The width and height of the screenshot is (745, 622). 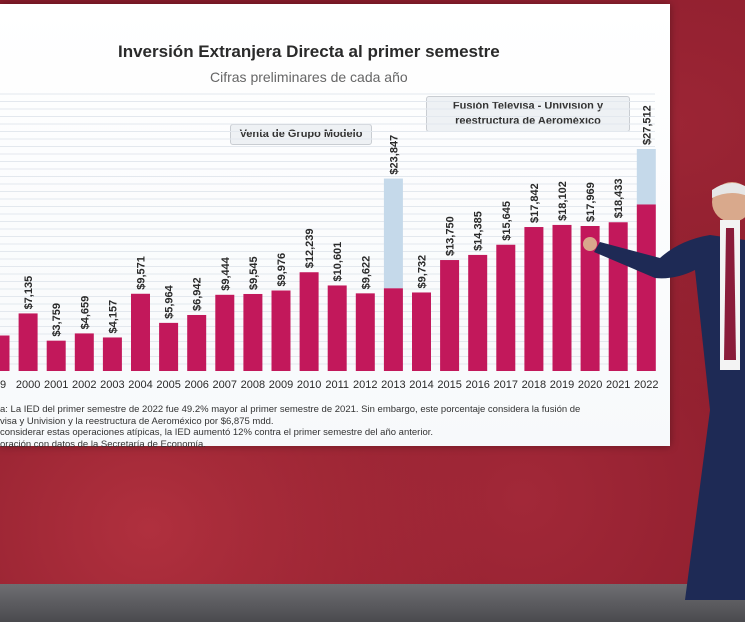 What do you see at coordinates (28, 342) in the screenshot?
I see `bar-2000` at bounding box center [28, 342].